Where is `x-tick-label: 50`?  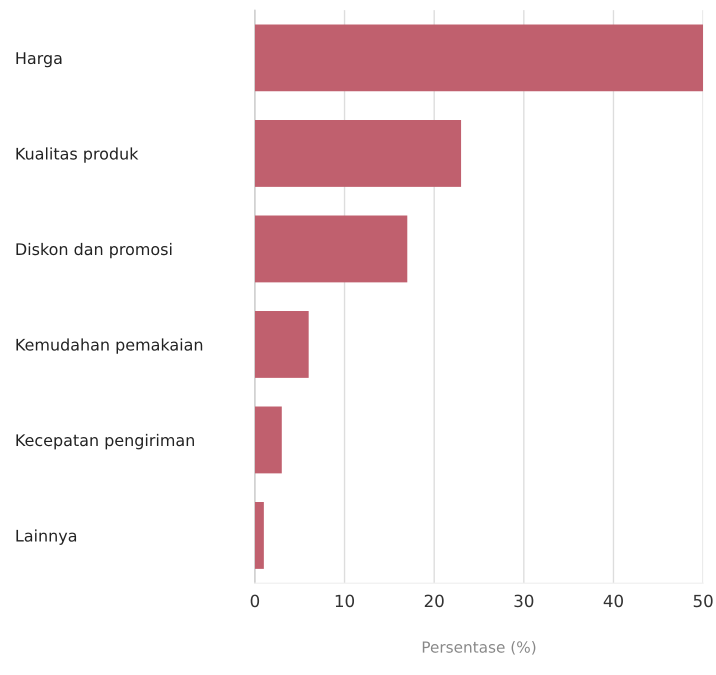
x-tick-label: 50 is located at coordinates (703, 601).